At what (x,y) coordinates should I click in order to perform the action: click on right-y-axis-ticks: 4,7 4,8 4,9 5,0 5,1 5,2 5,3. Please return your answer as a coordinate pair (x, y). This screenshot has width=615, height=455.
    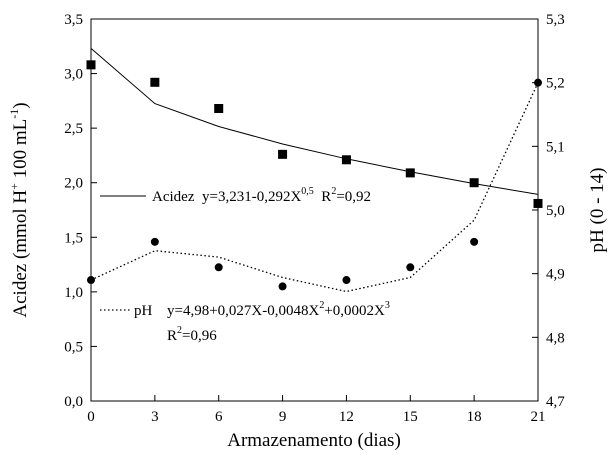
    Looking at the image, I should click on (548, 211).